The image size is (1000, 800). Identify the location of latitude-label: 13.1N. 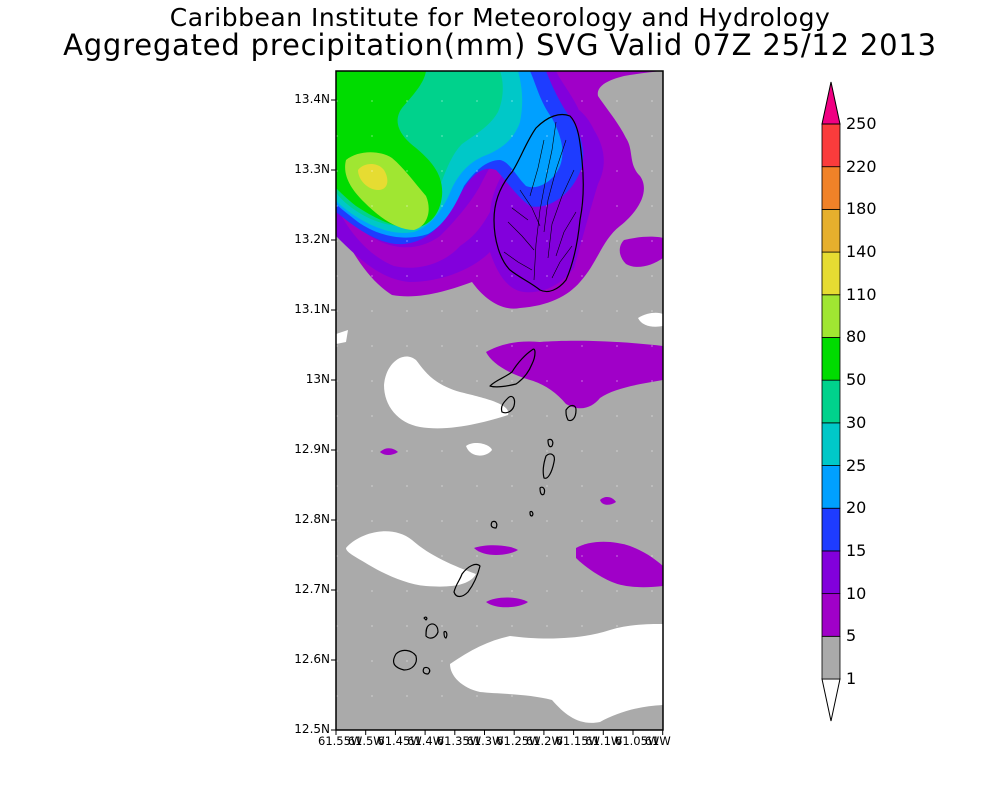
(312, 309).